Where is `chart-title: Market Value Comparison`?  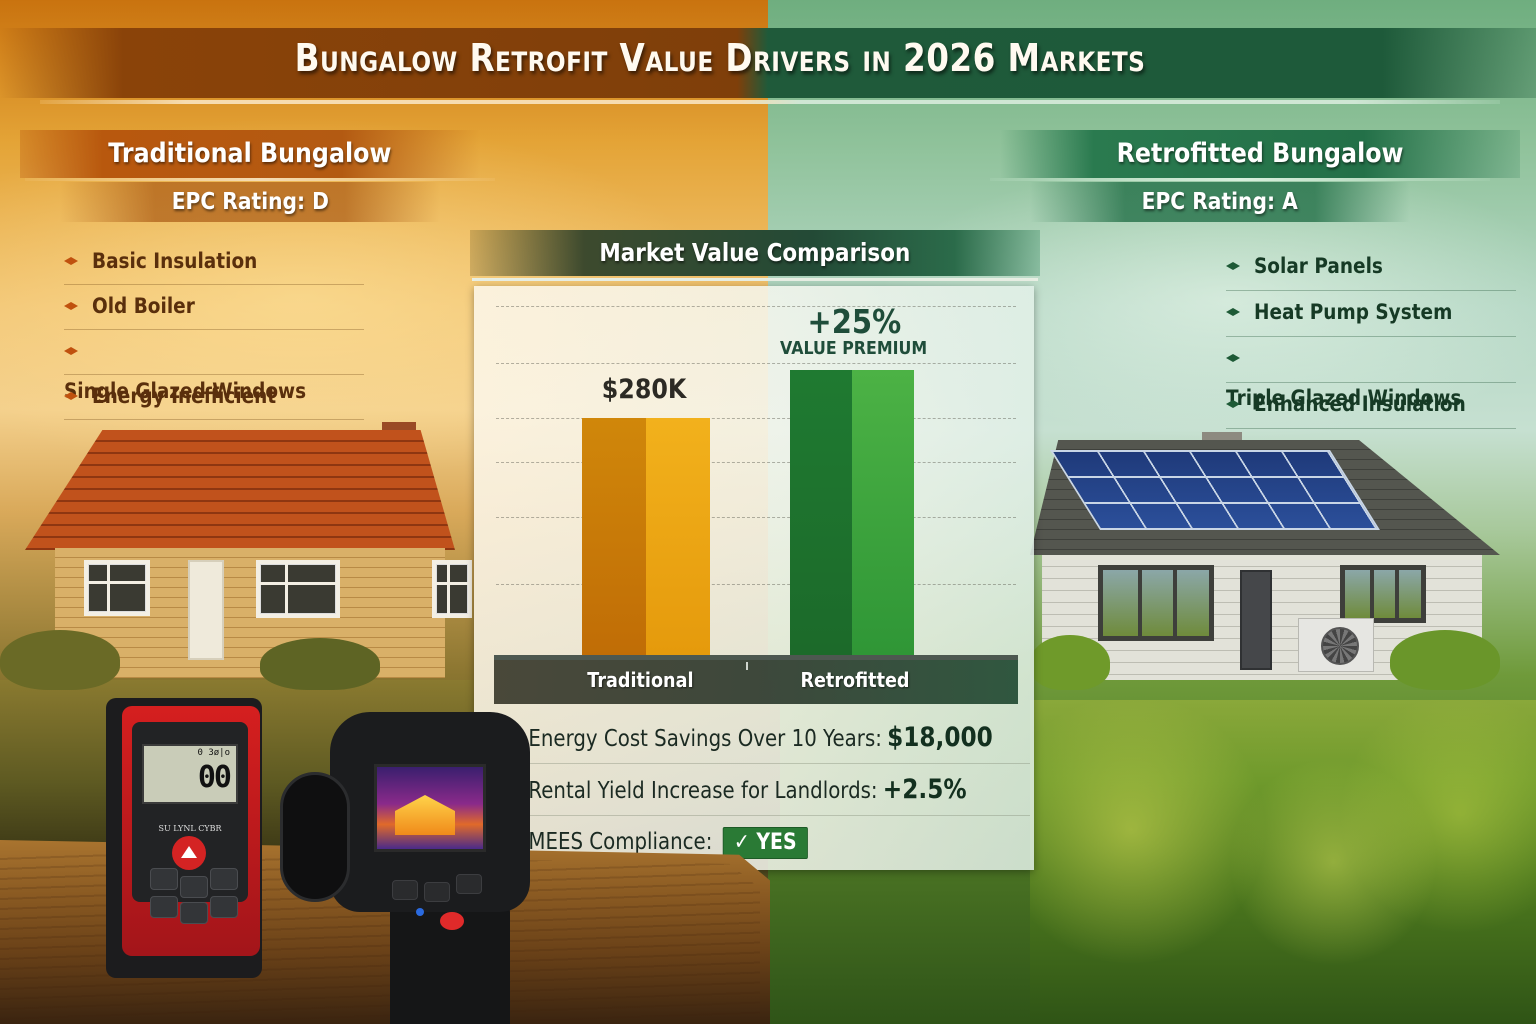
chart-title: Market Value Comparison is located at coordinates (755, 252).